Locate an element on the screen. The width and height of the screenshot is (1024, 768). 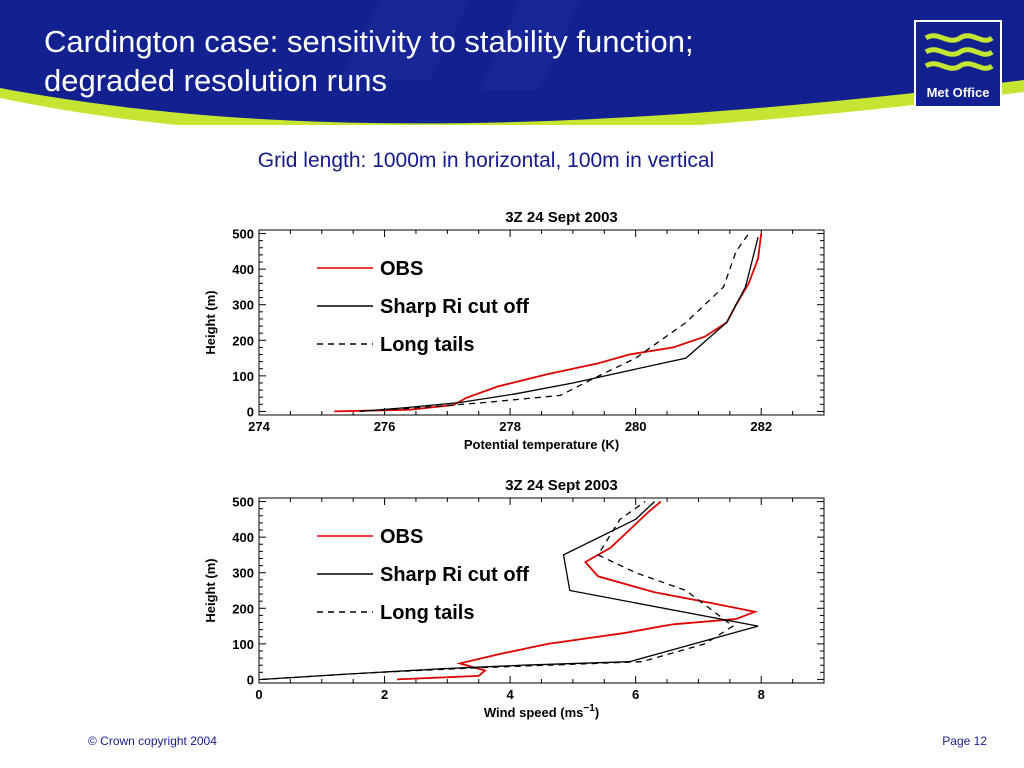
series-line-sharp-ri-cut-off is located at coordinates (559, 324).